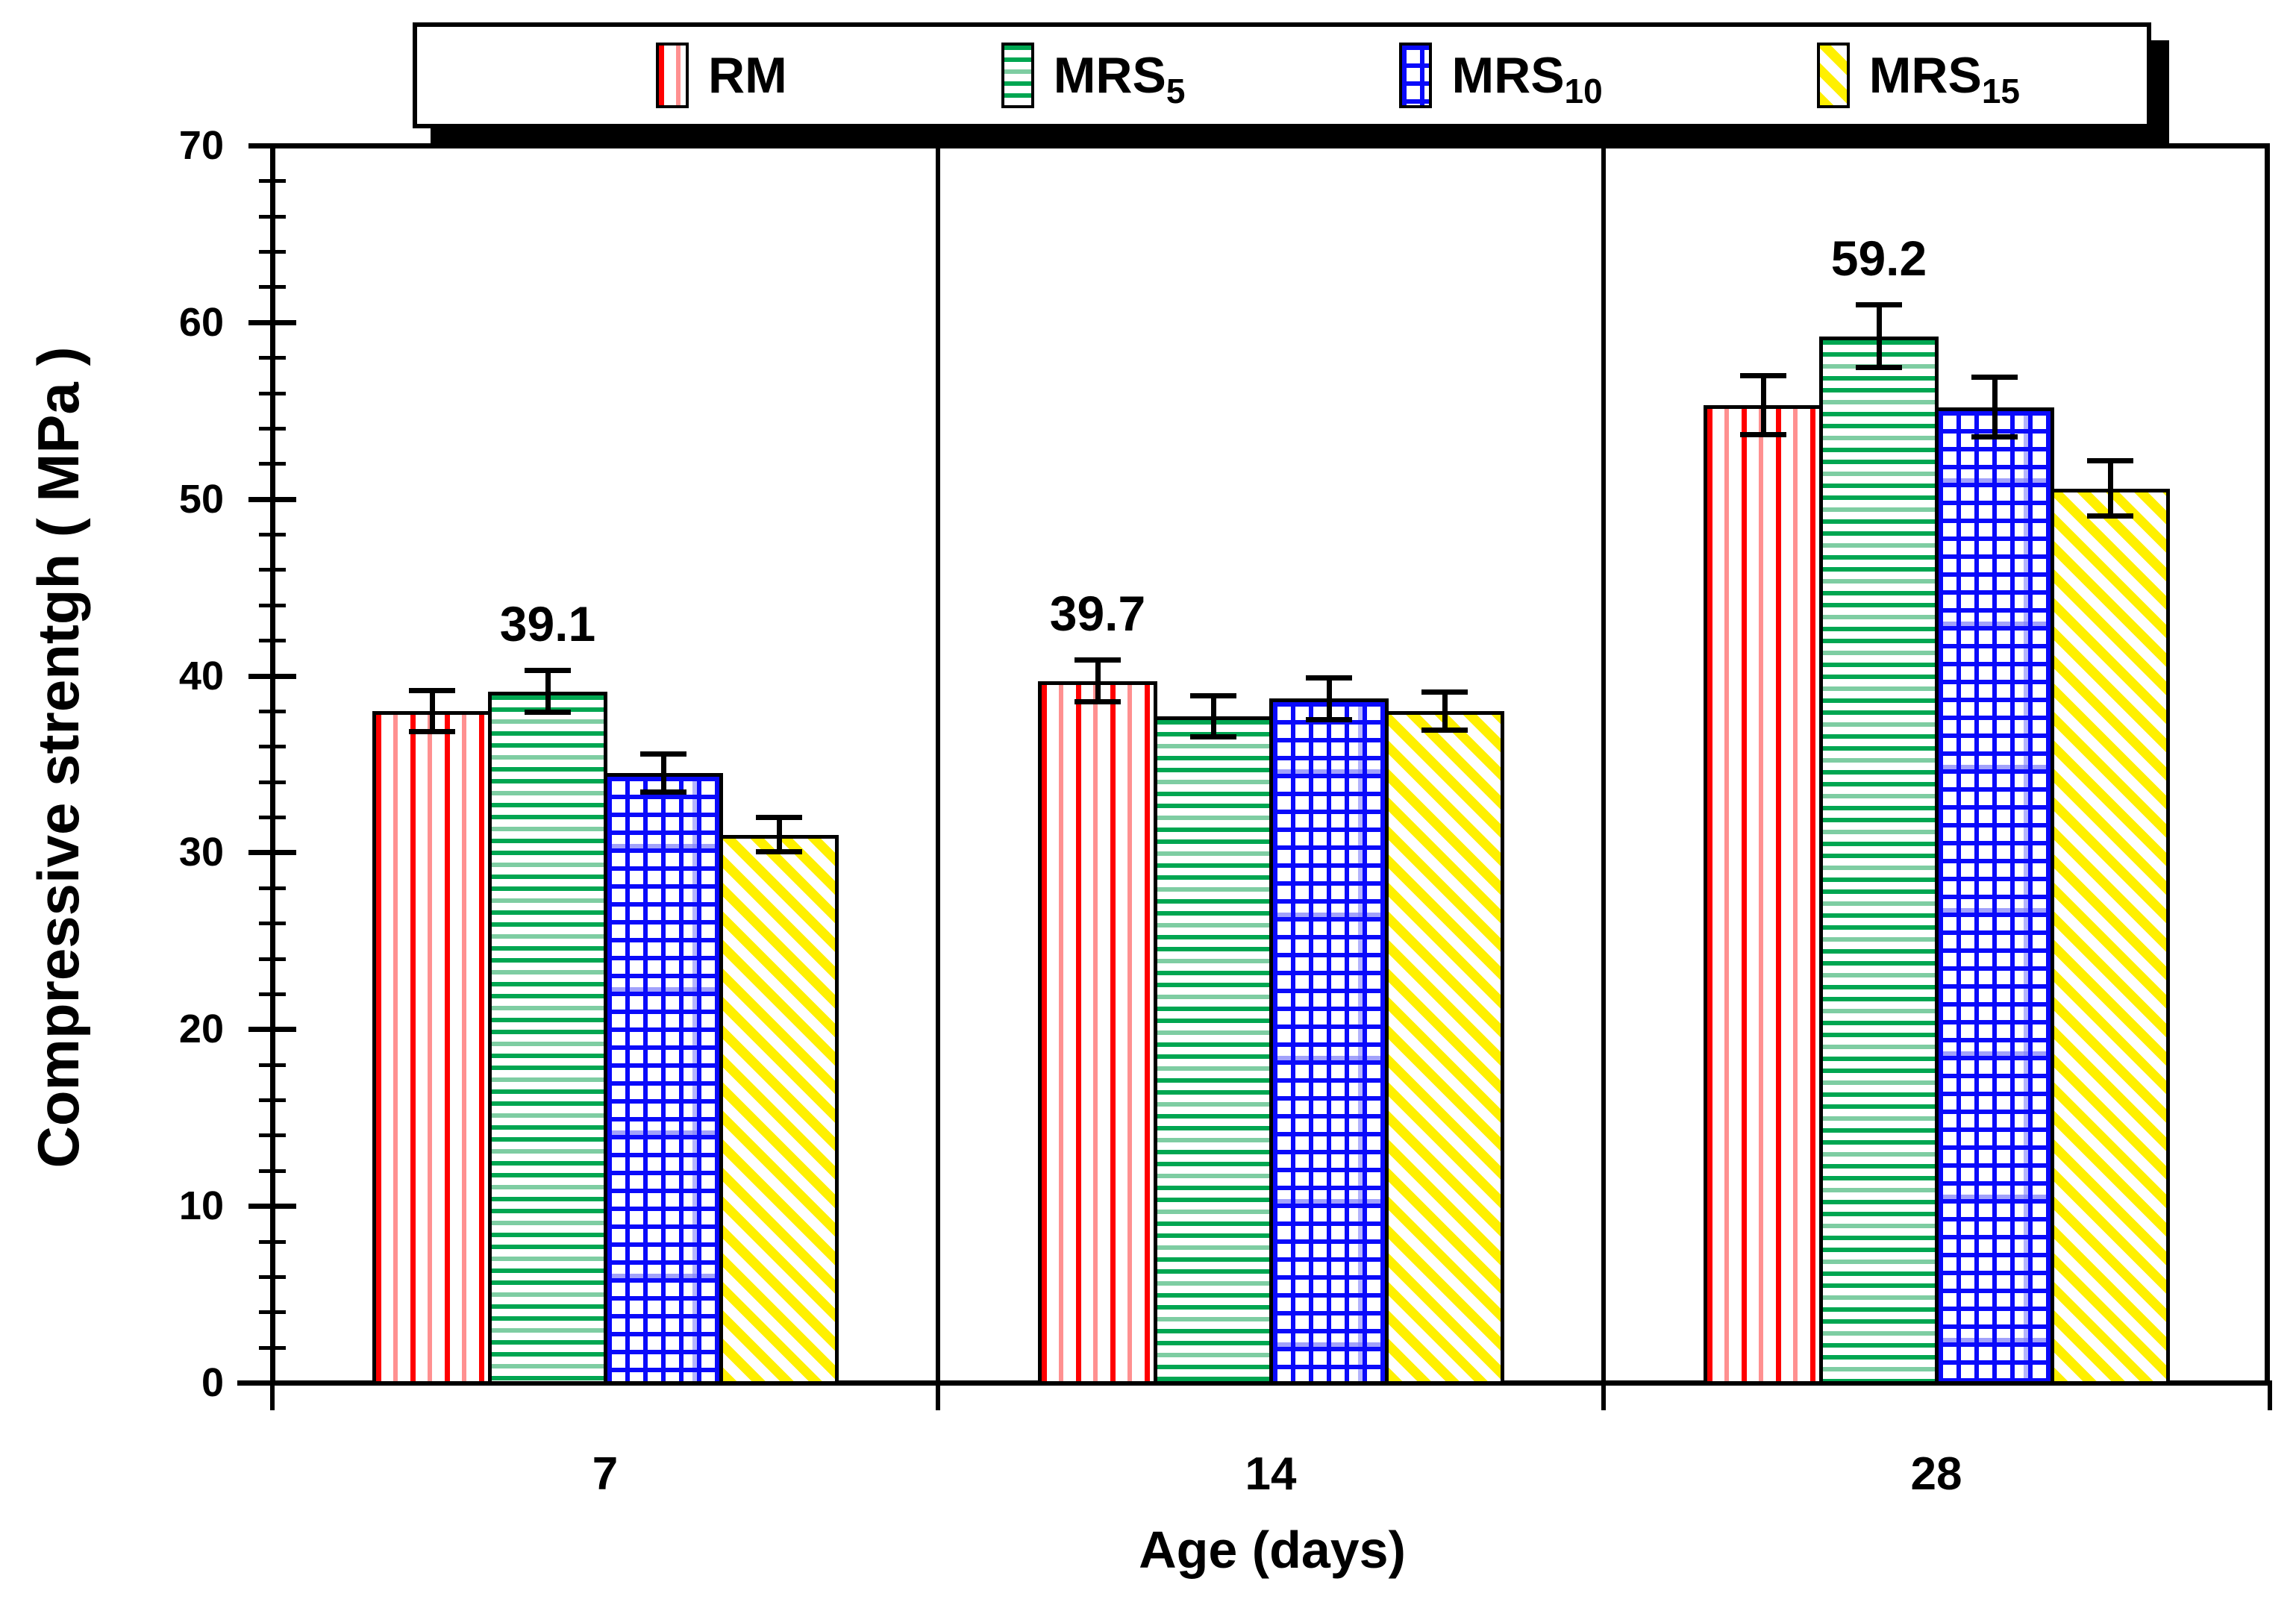 The width and height of the screenshot is (2296, 1608). What do you see at coordinates (748, 75) in the screenshot?
I see `legend-label-rm: RM` at bounding box center [748, 75].